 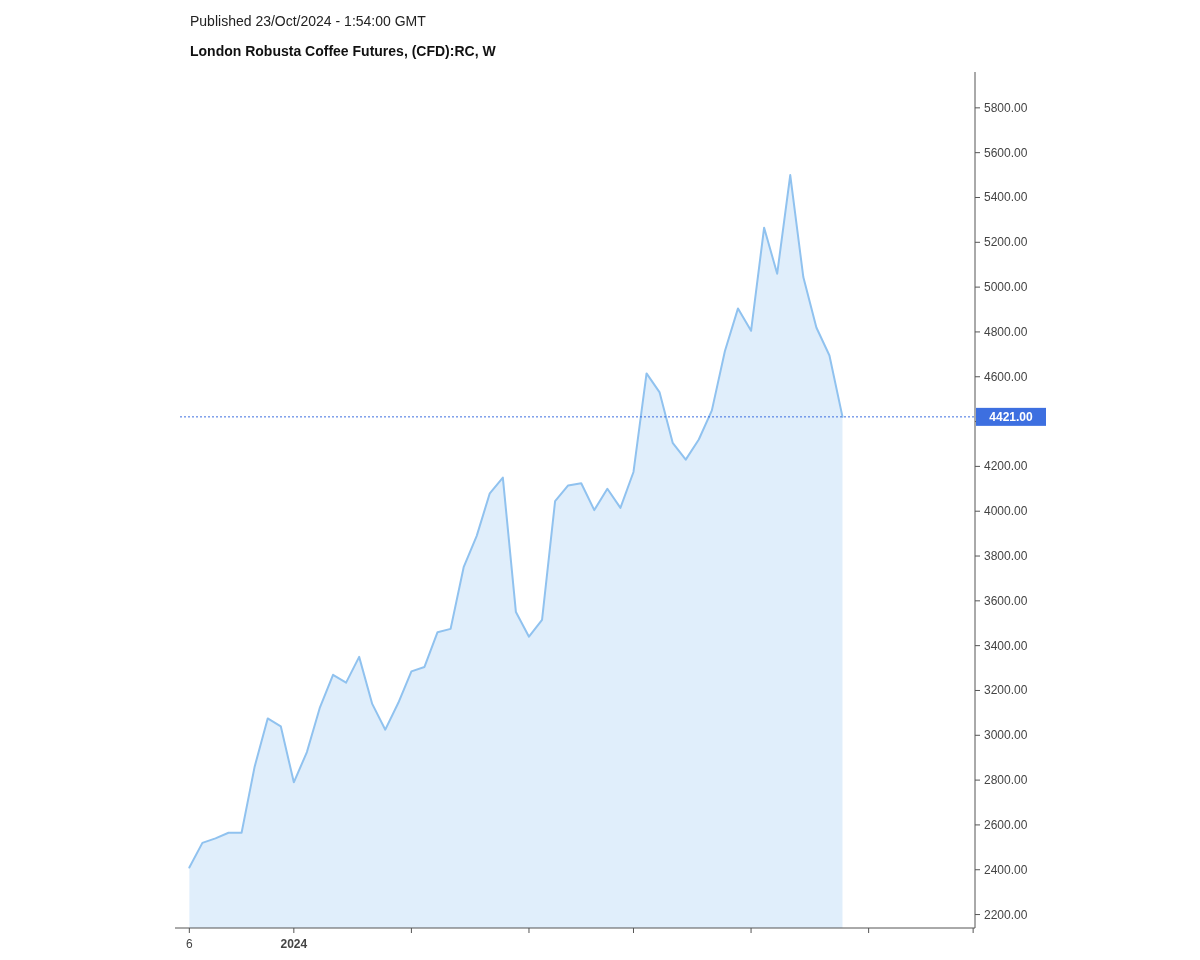 I want to click on y-tick-label: 5600.00, so click(x=1006, y=152).